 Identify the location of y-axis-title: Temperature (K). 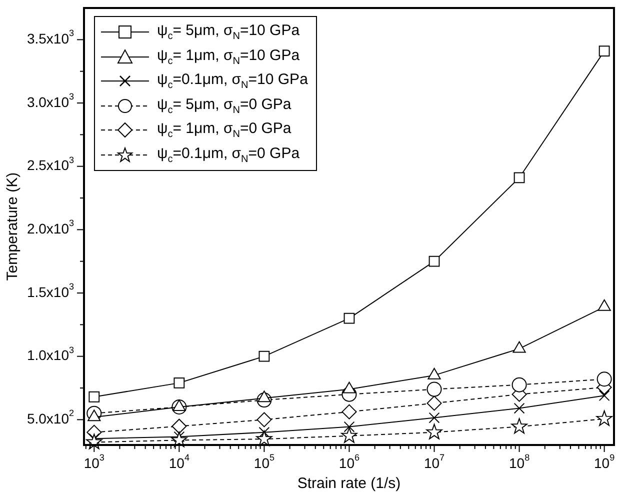
(13, 226).